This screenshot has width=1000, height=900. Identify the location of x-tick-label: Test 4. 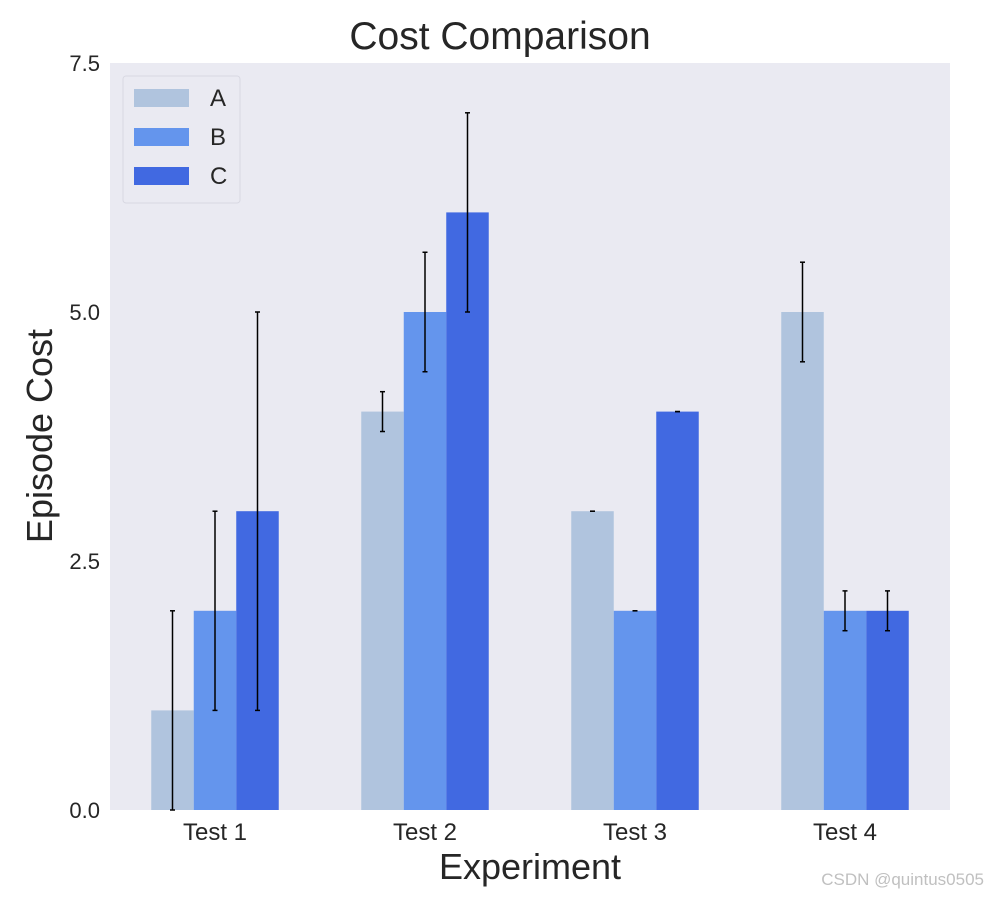
(845, 832).